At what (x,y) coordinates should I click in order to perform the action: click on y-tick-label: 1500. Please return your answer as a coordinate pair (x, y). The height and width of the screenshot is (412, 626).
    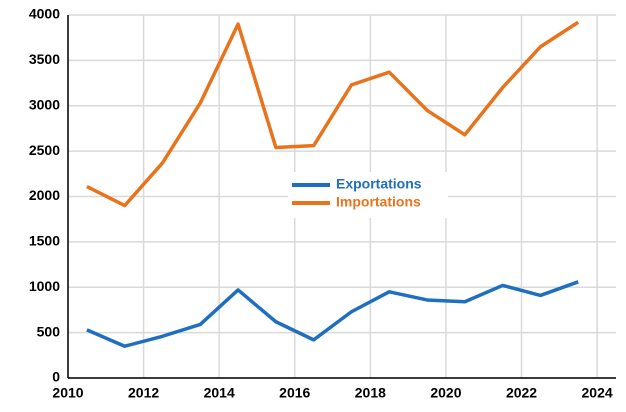
    Looking at the image, I should click on (44, 241).